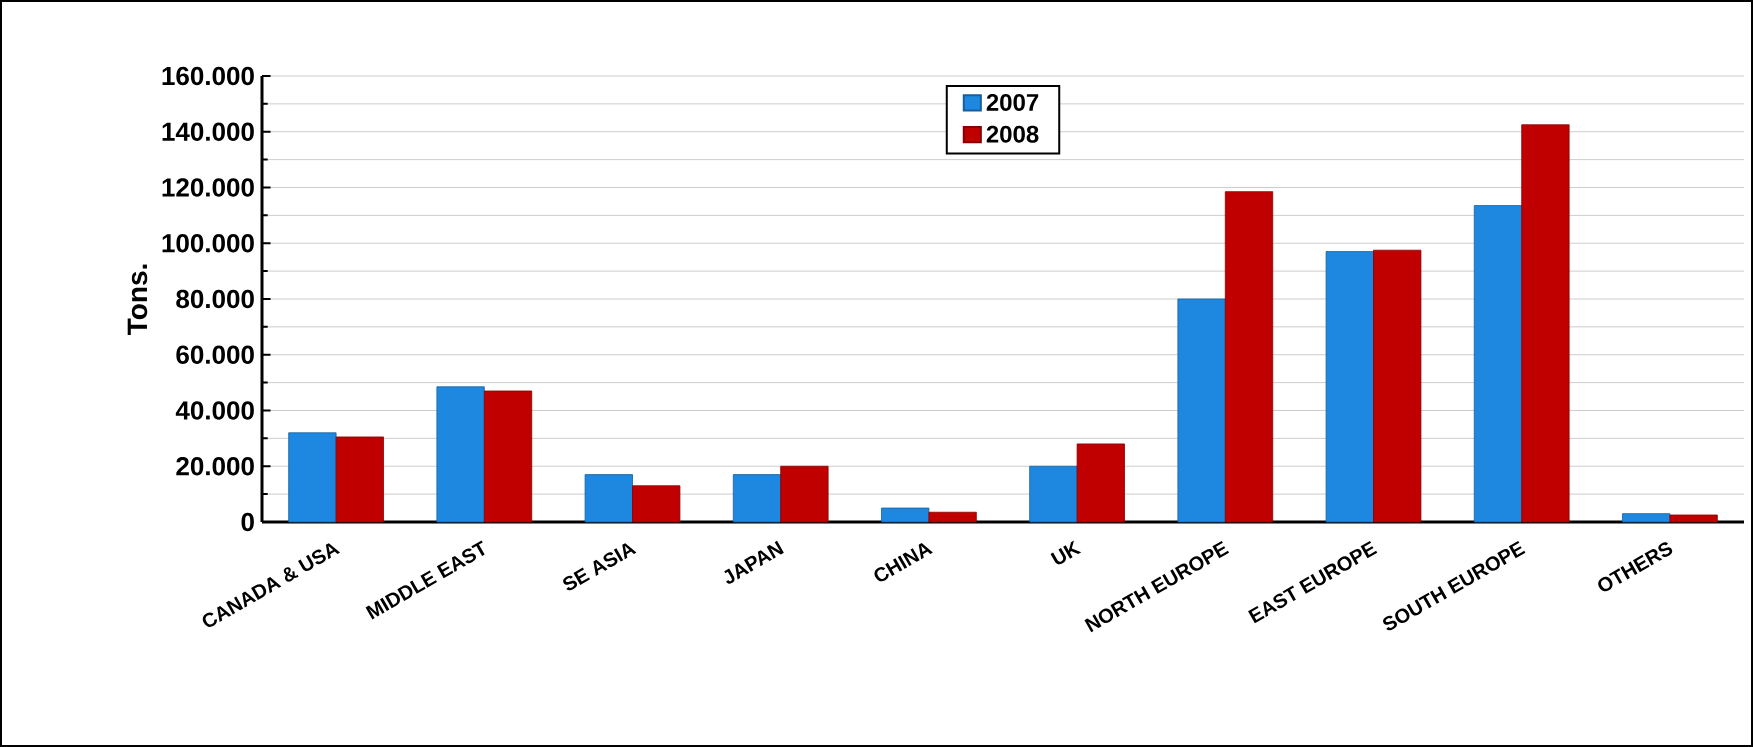 The image size is (1753, 747). I want to click on x-tick-label: UK, so click(1066, 552).